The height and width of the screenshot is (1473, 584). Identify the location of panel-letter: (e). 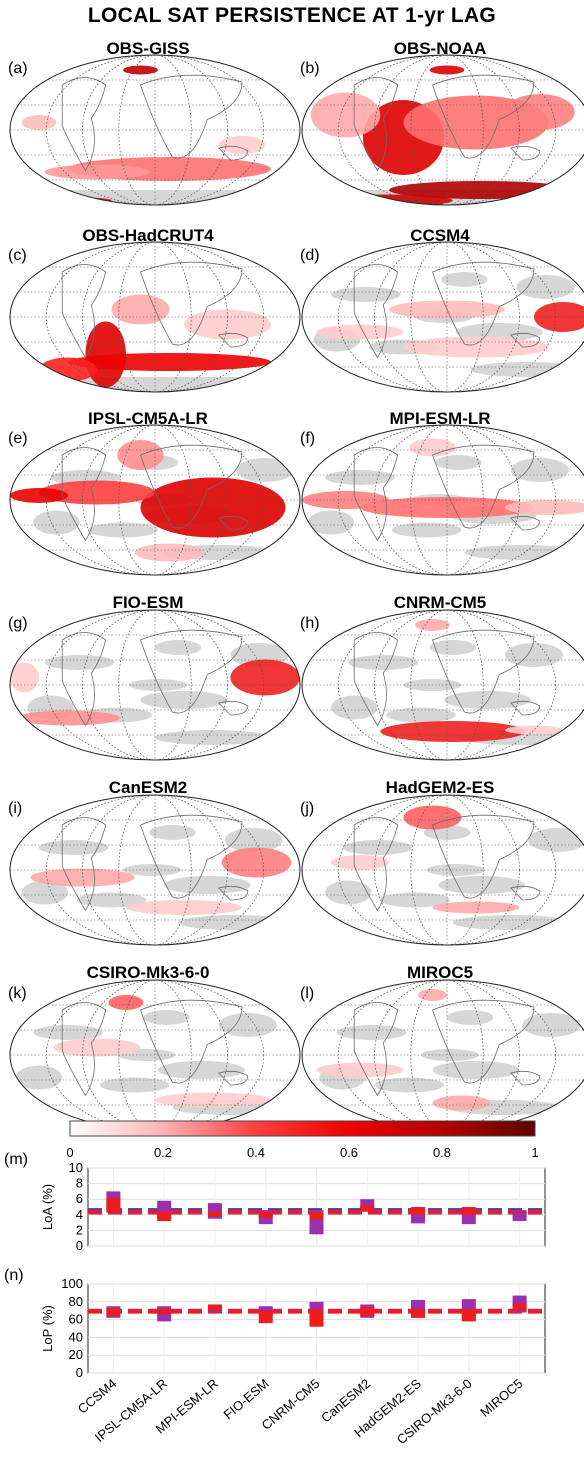
(18, 438).